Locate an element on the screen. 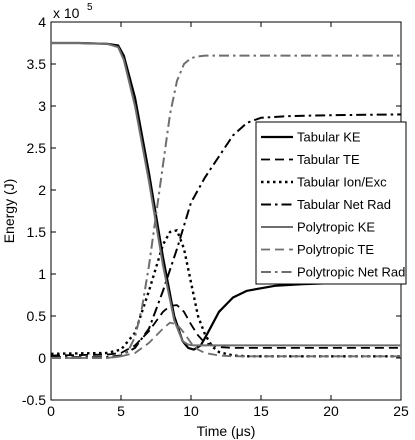 Image resolution: width=415 pixels, height=440 pixels. x-tick-label: 15 is located at coordinates (261, 411).